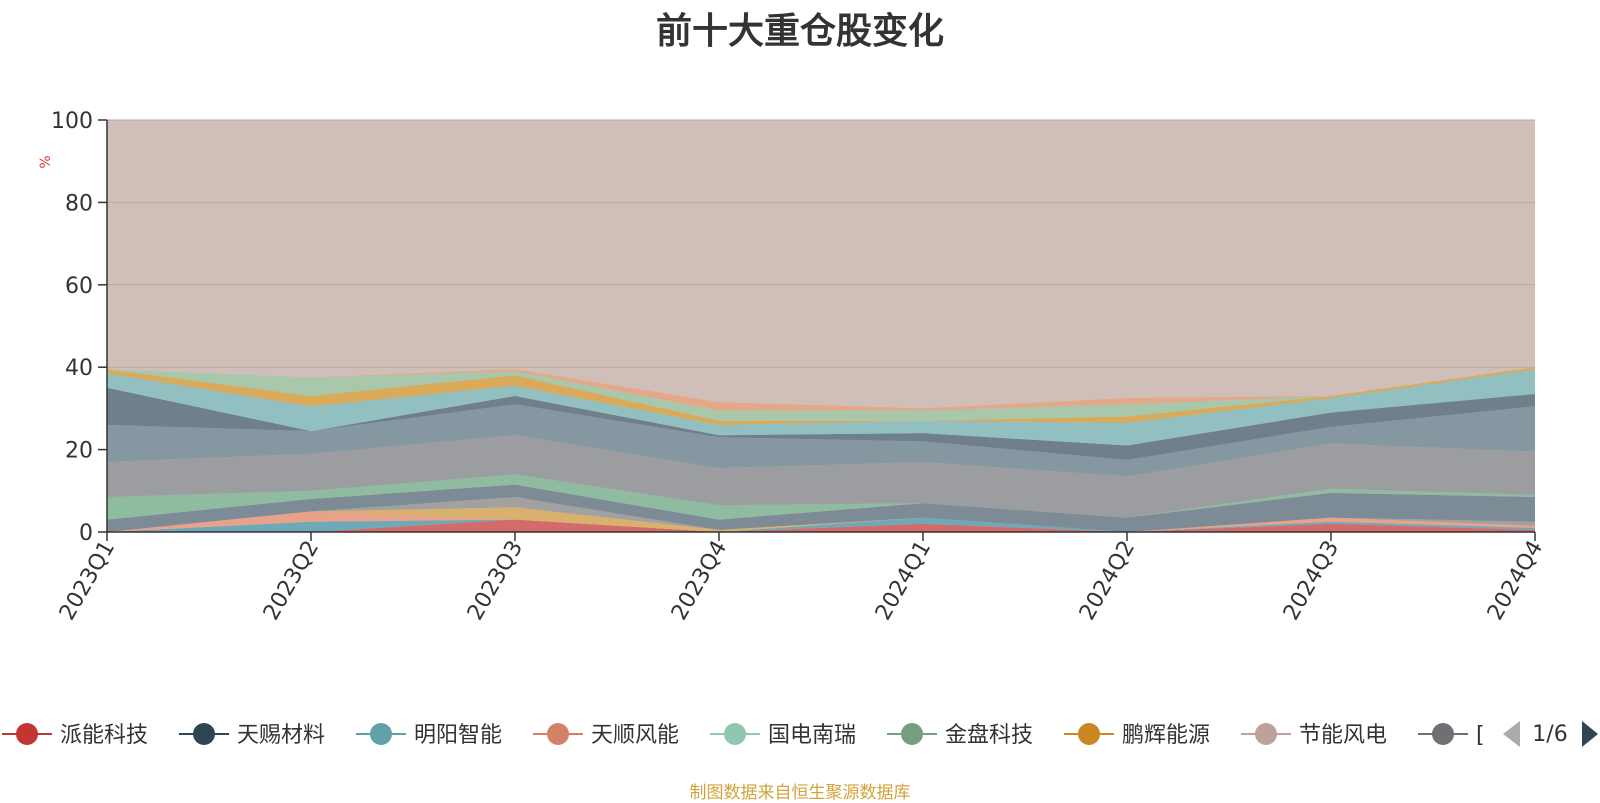  I want to click on legend-label: [, so click(1480, 735).